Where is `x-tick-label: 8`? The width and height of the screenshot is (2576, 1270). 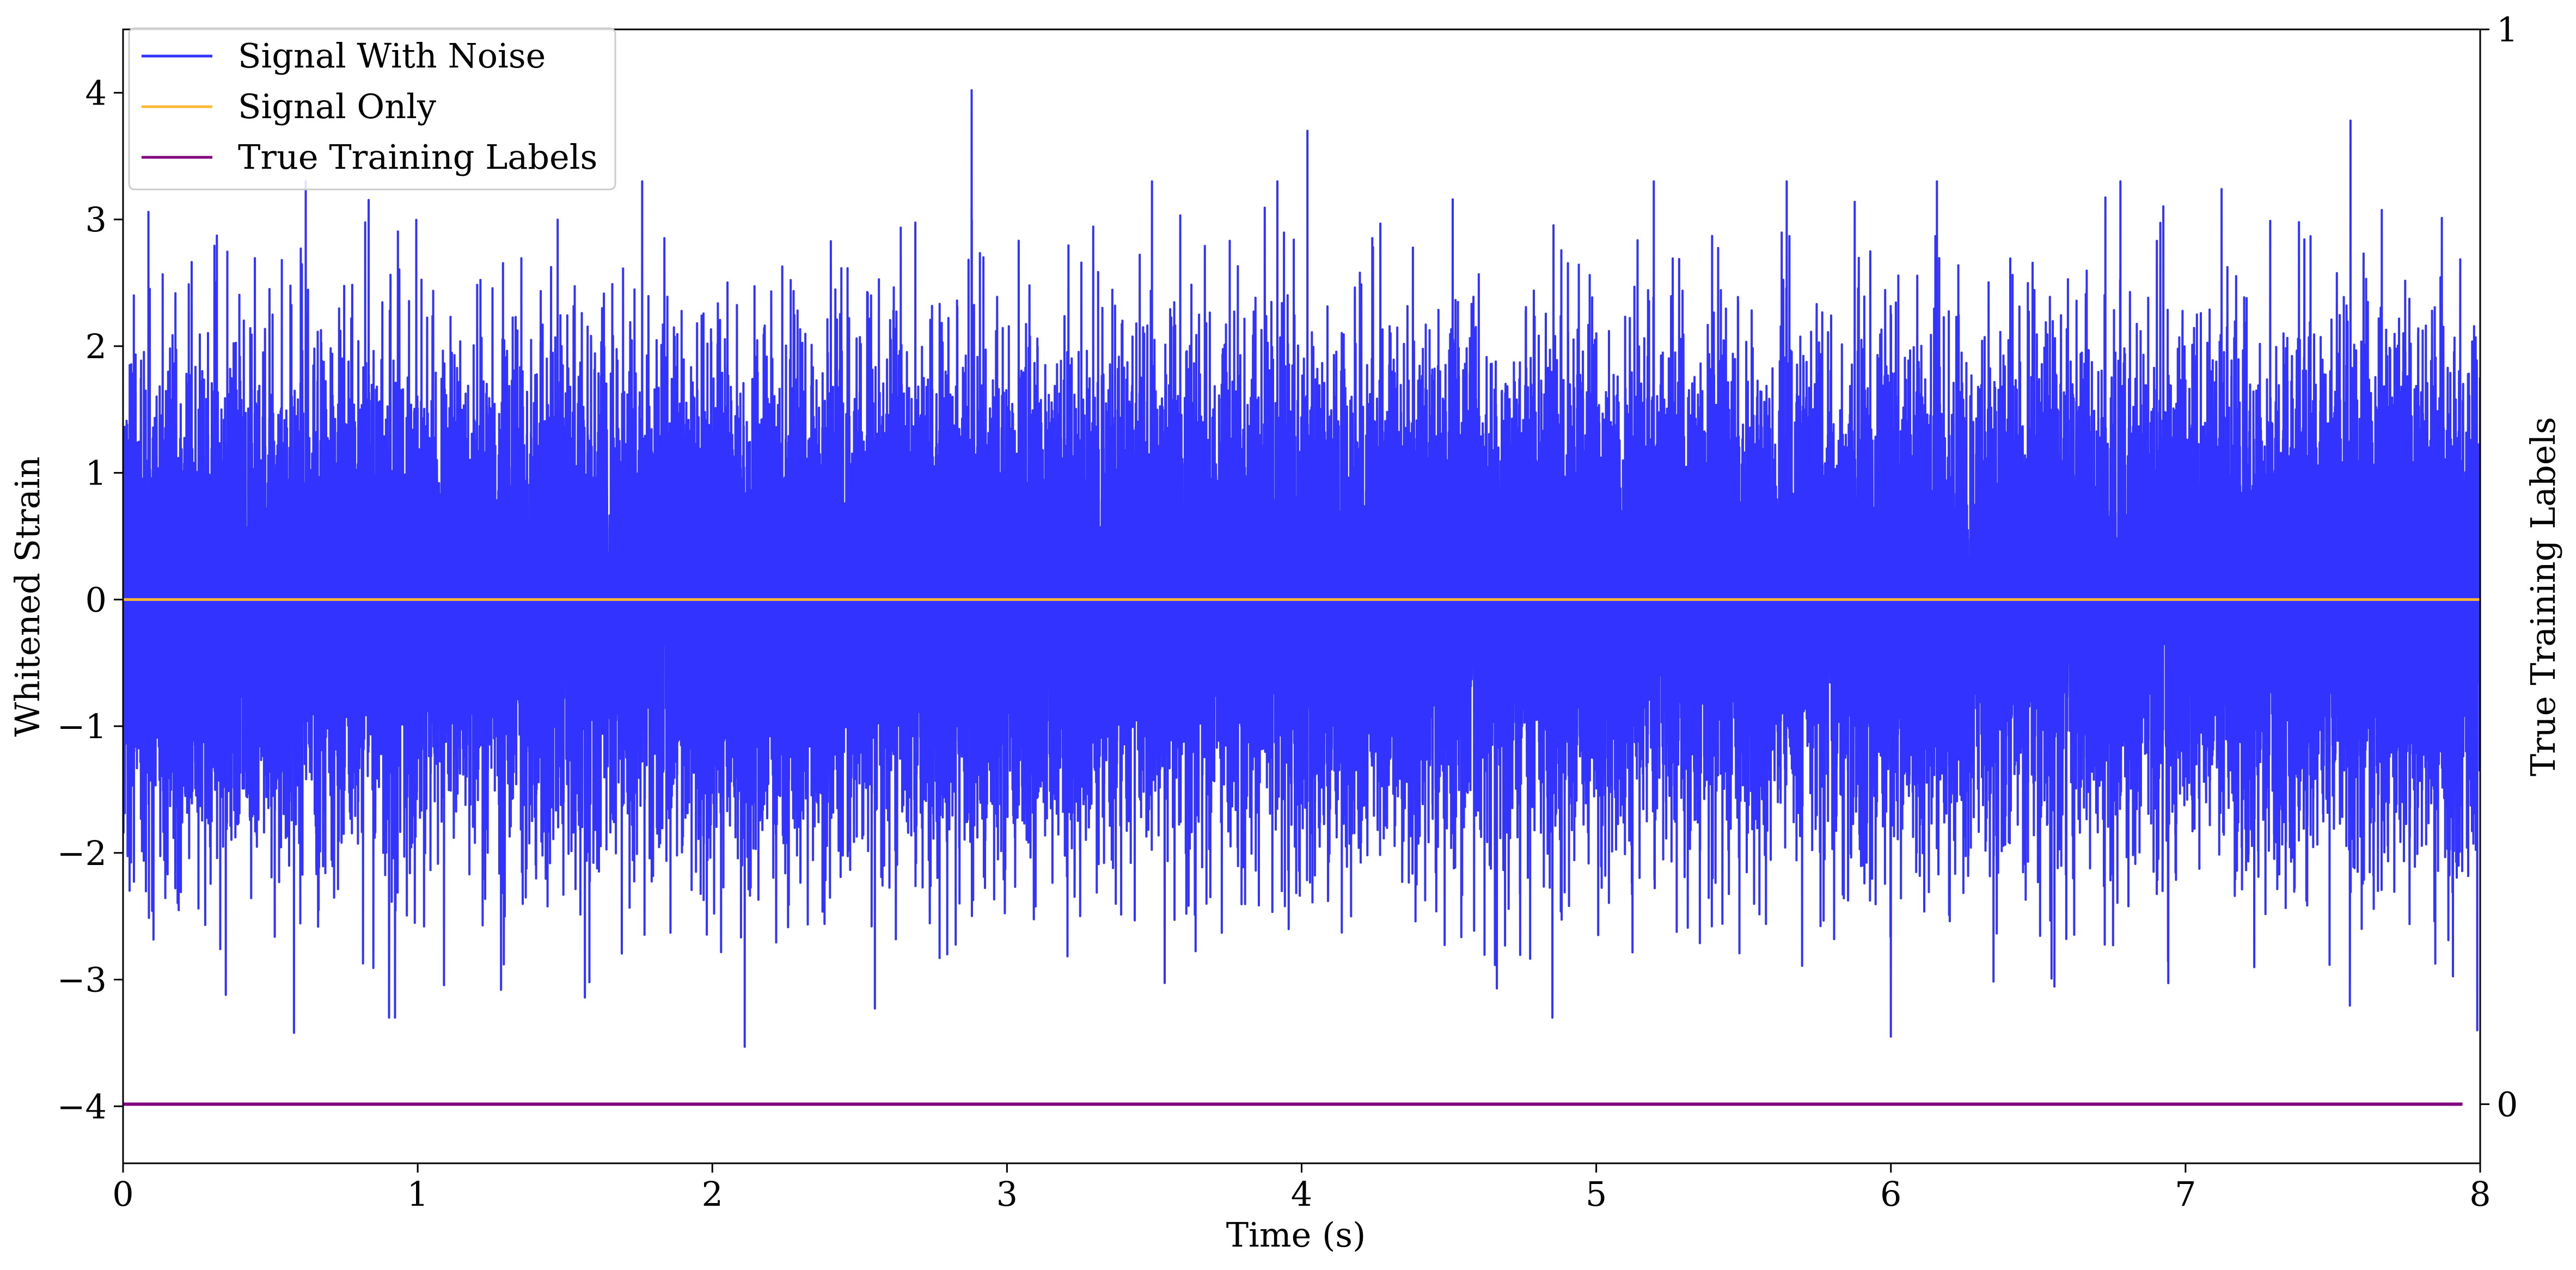 x-tick-label: 8 is located at coordinates (2480, 1194).